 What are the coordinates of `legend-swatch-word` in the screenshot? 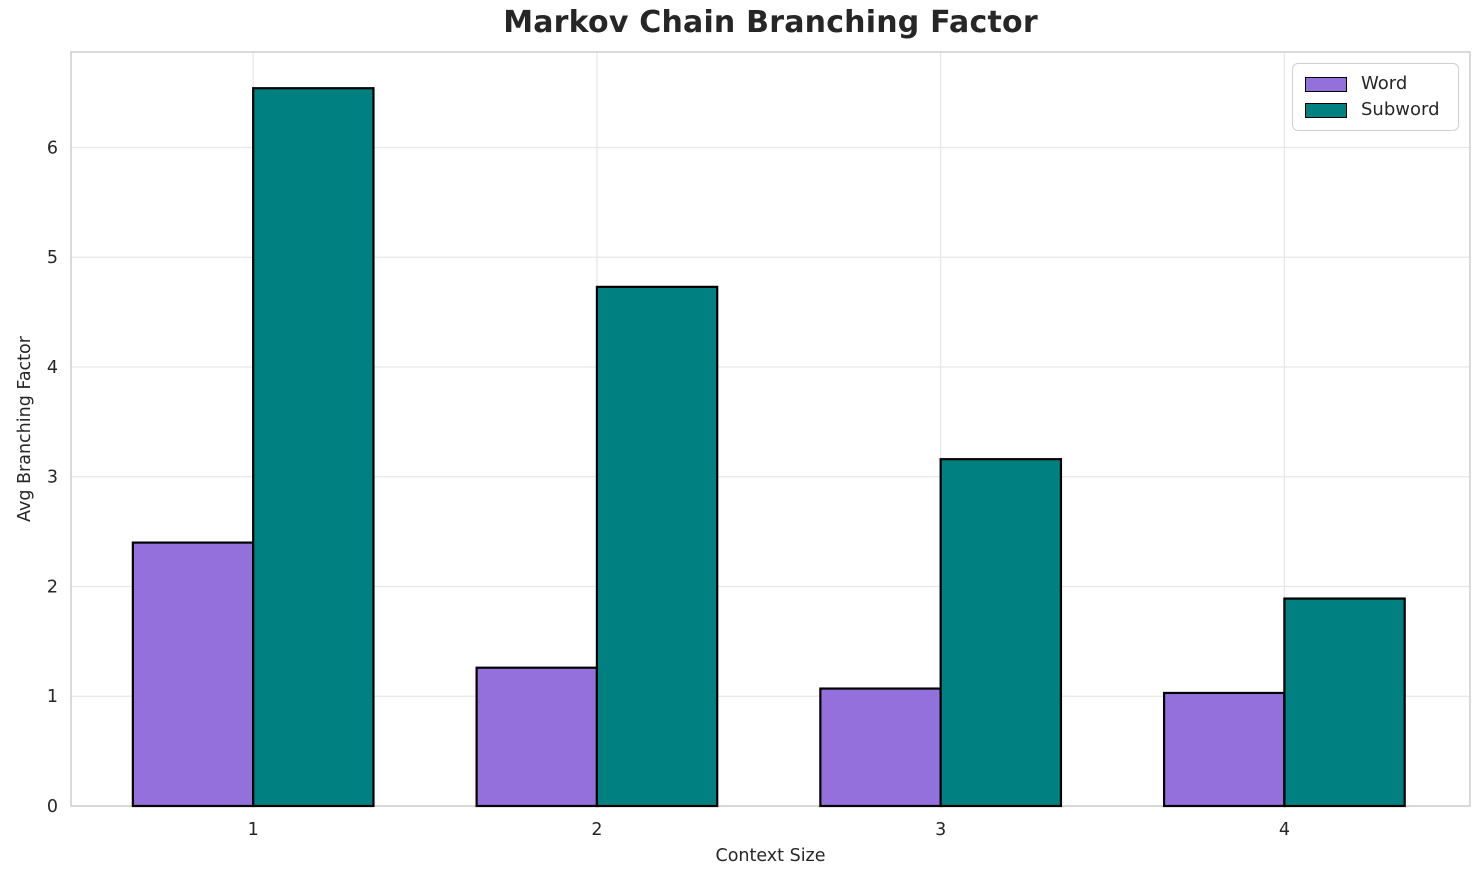 It's located at (1326, 84).